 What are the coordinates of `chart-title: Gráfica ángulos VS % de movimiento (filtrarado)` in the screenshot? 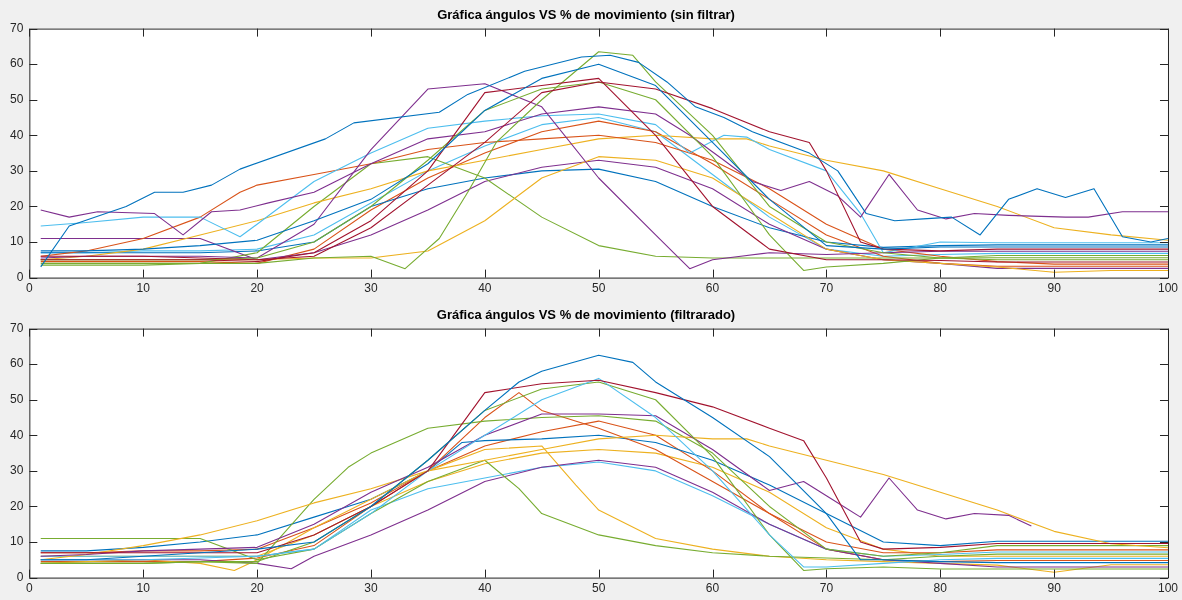 It's located at (586, 315).